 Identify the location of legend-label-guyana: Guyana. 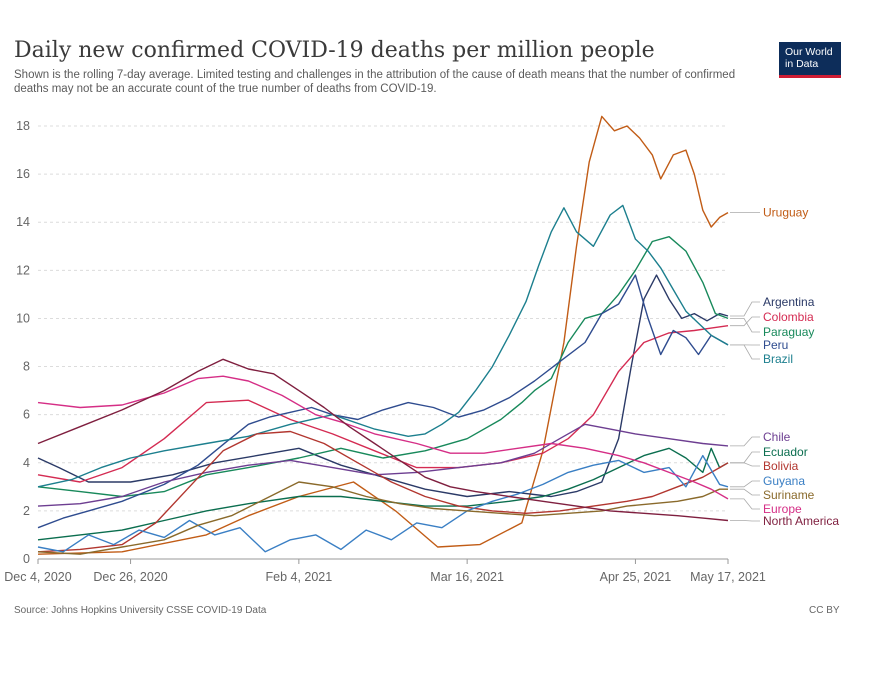
(784, 481).